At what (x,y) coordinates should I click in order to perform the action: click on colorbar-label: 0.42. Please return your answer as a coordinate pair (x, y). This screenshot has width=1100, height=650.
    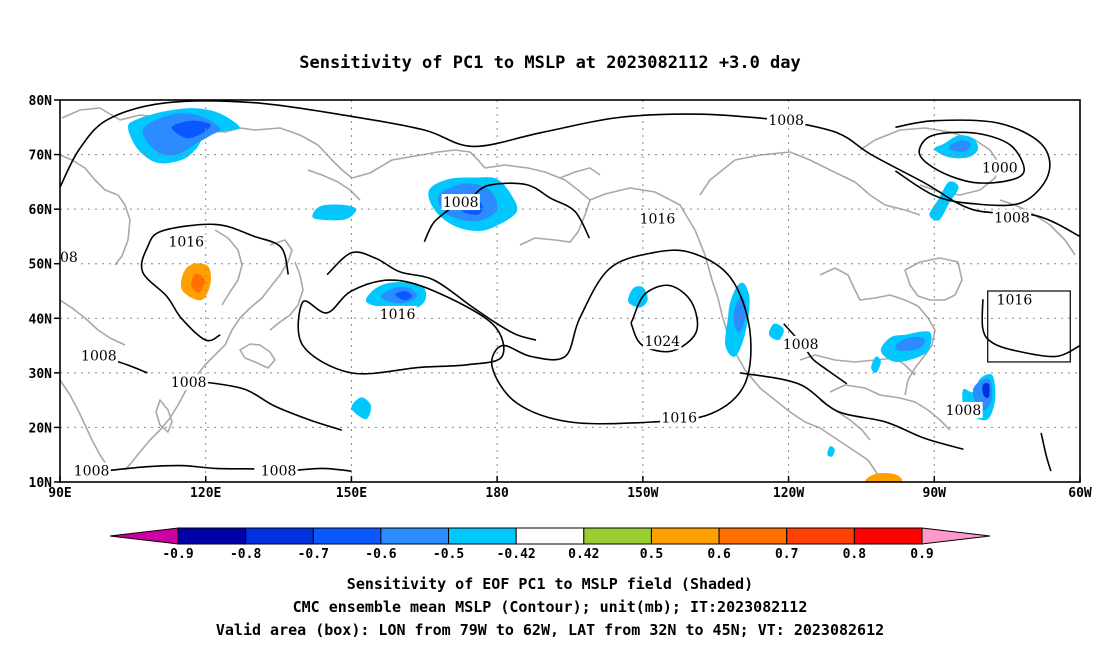
    Looking at the image, I should click on (583, 554).